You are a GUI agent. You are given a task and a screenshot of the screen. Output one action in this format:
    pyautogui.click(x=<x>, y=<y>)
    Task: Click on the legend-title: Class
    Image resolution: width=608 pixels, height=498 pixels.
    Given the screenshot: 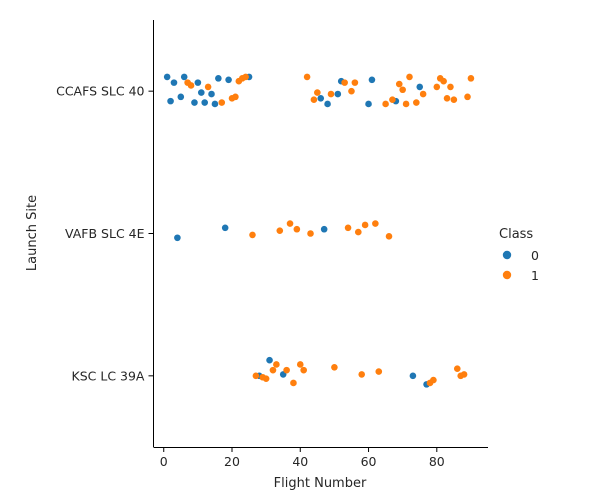 What is the action you would take?
    pyautogui.click(x=516, y=234)
    